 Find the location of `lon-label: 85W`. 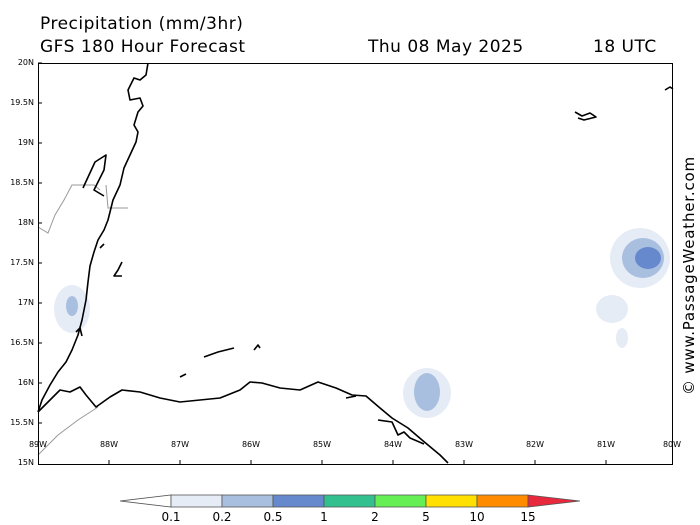

lon-label: 85W is located at coordinates (322, 444).